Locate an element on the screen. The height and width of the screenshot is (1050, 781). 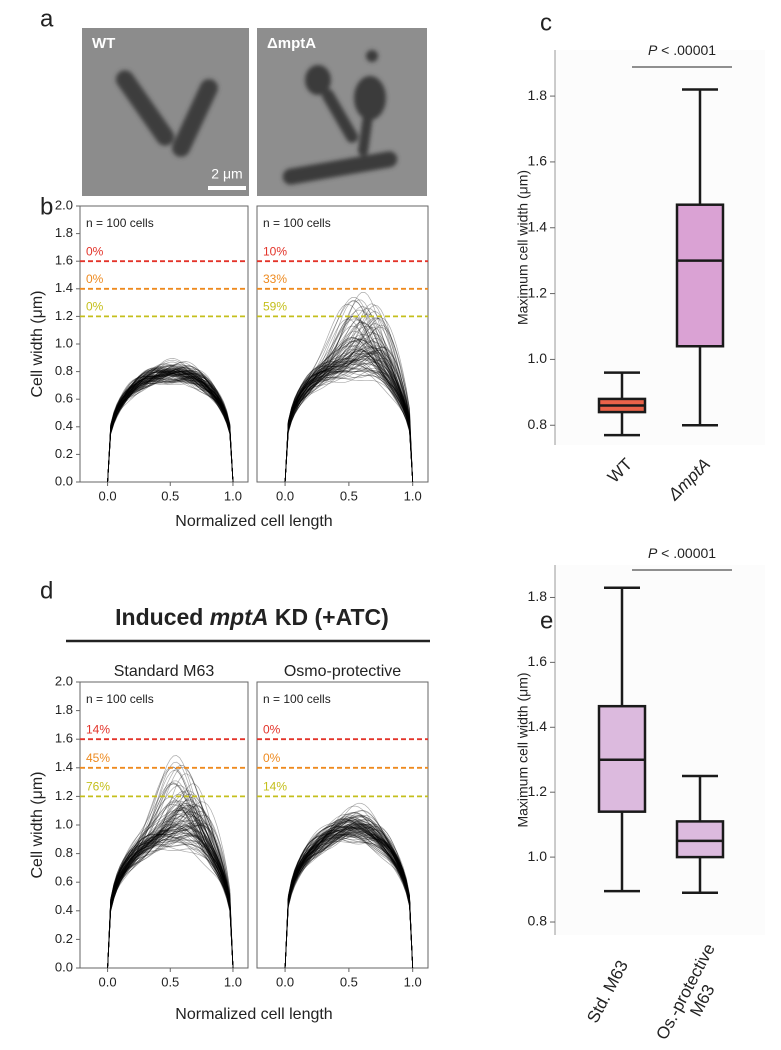
x-tick-label: 0.0 is located at coordinates (108, 495).